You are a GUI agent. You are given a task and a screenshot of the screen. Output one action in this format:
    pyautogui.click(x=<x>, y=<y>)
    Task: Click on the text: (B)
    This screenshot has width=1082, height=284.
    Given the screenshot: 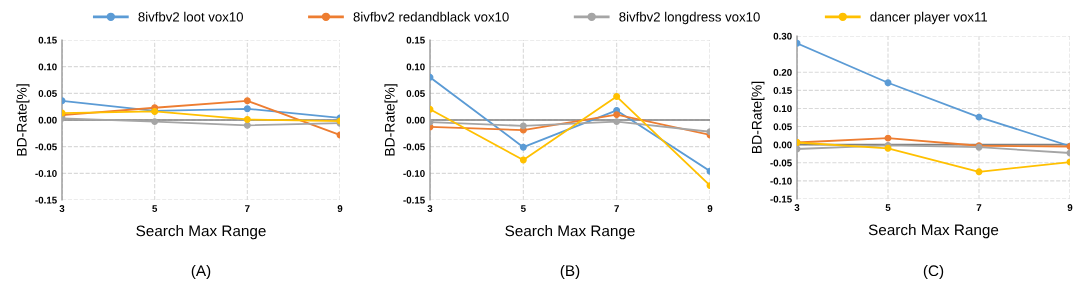 What is the action you would take?
    pyautogui.click(x=570, y=272)
    